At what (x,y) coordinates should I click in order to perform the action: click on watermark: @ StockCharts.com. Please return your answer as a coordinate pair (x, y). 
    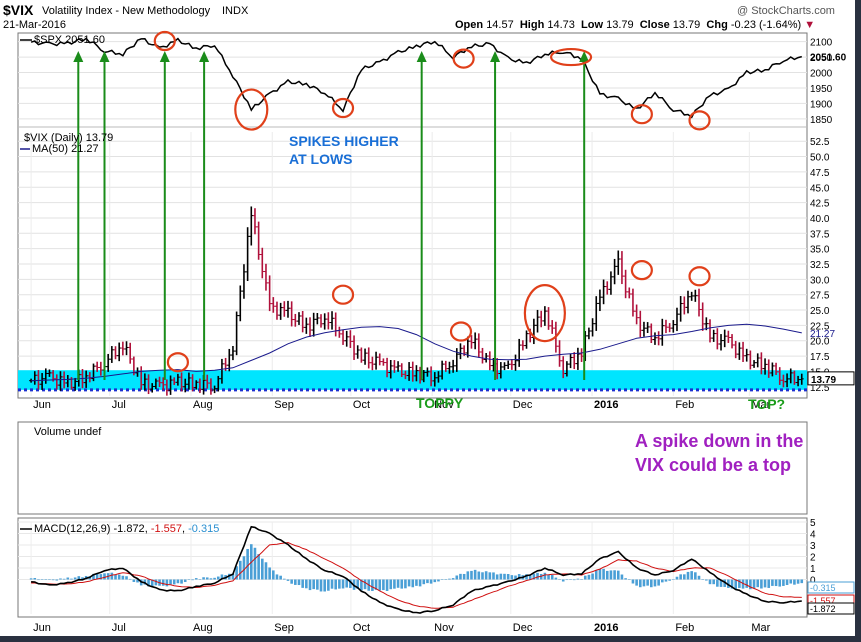
    Looking at the image, I should click on (786, 11).